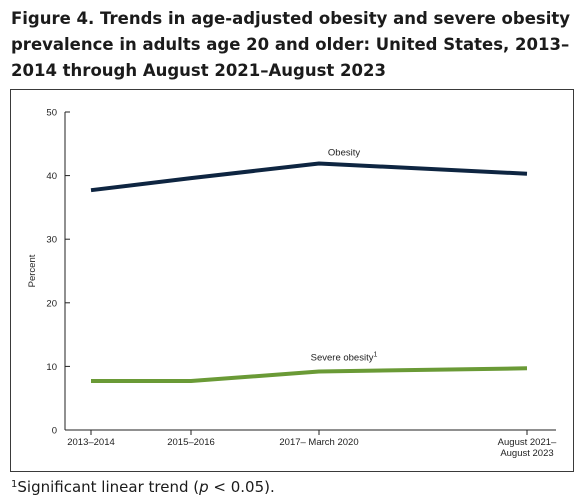 Image resolution: width=582 pixels, height=496 pixels. I want to click on series-label-text: Severe obesity, so click(342, 357).